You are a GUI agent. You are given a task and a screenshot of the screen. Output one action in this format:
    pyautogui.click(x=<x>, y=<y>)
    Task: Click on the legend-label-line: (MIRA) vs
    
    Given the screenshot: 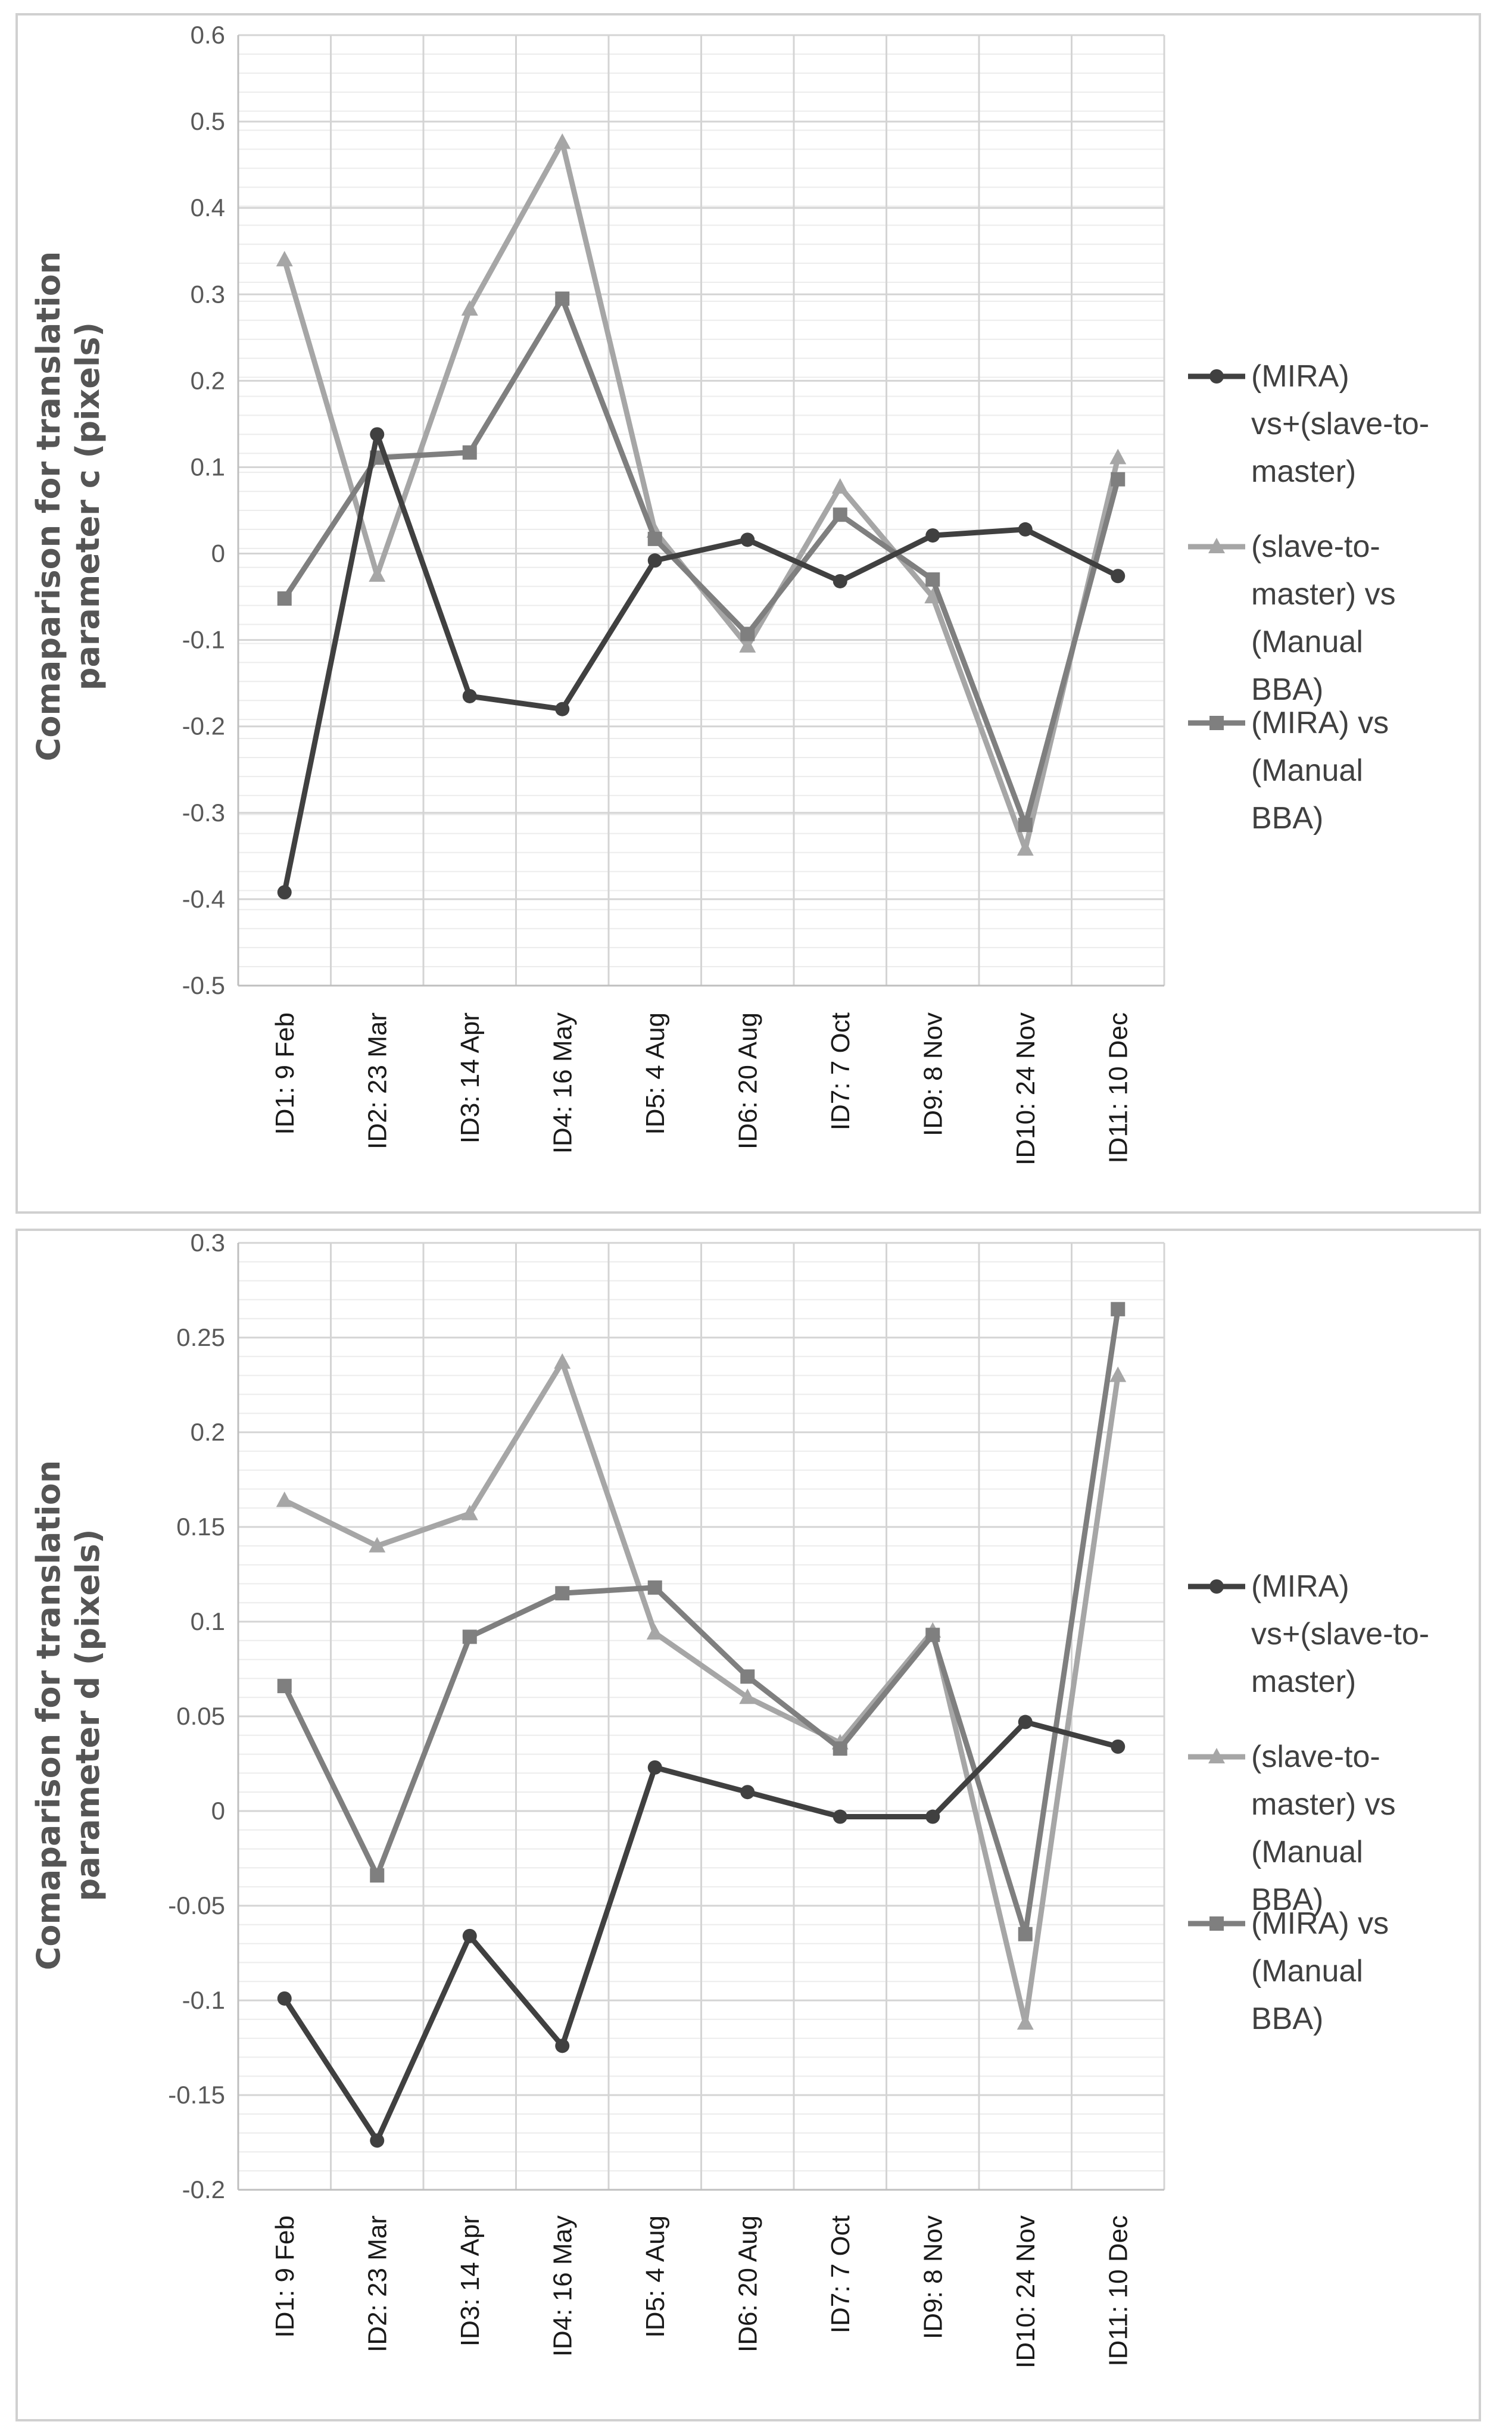 What is the action you would take?
    pyautogui.click(x=1320, y=1924)
    